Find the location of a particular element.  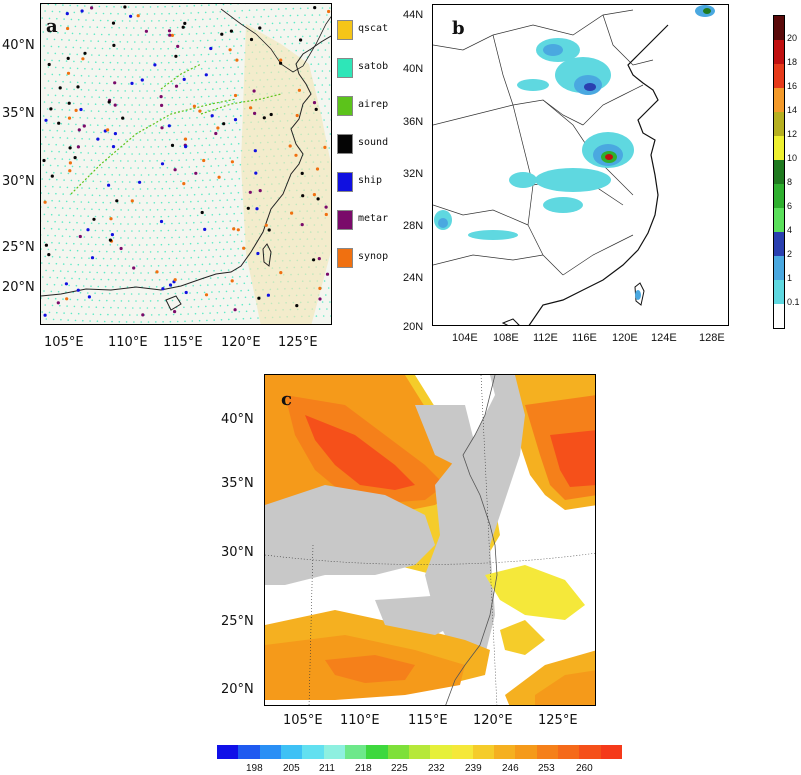

colorbar-label: 14 is located at coordinates (792, 110).